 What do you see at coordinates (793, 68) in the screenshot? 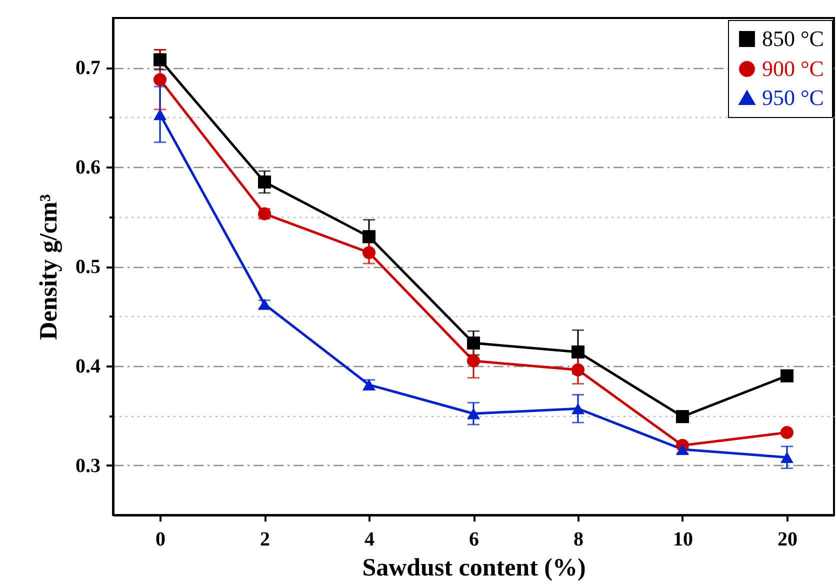
I see `legend-label: 900 °C` at bounding box center [793, 68].